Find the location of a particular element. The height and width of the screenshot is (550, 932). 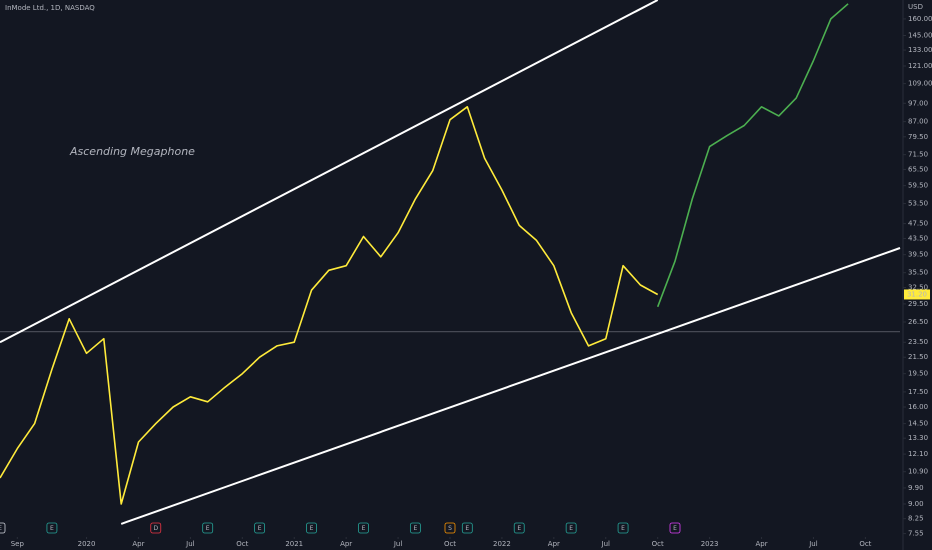

price-label: 31.20 is located at coordinates (917, 294).